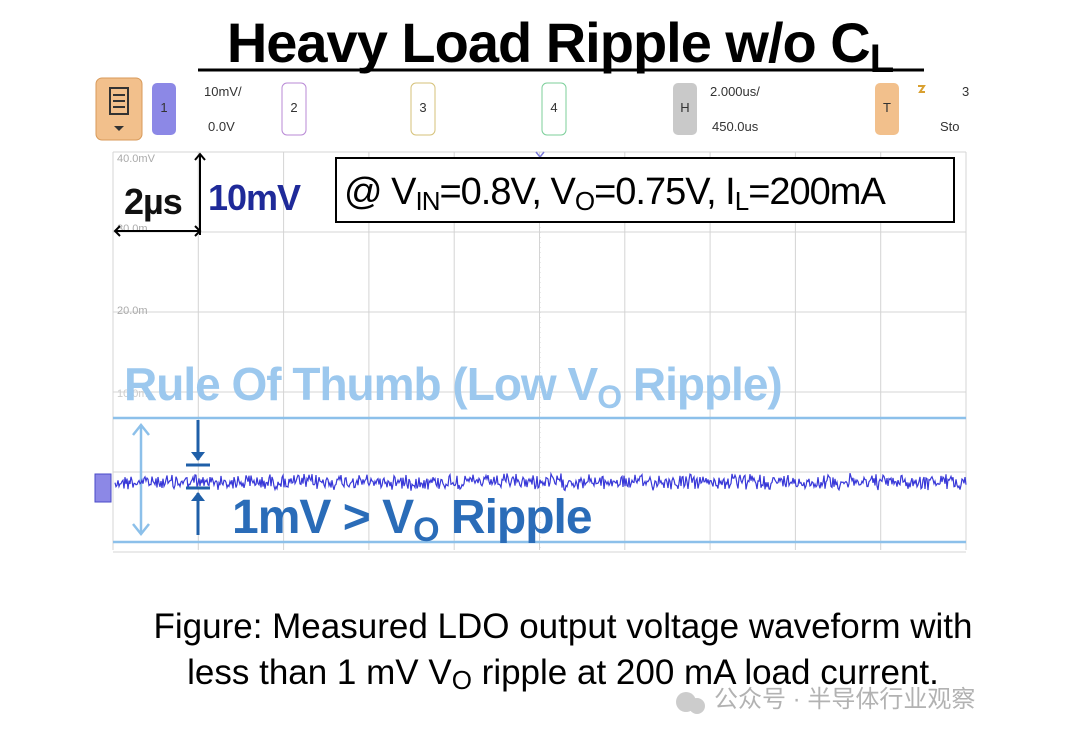 The width and height of the screenshot is (1080, 746). I want to click on title-text: Heavy Load Ripple w/o C, so click(548, 42).